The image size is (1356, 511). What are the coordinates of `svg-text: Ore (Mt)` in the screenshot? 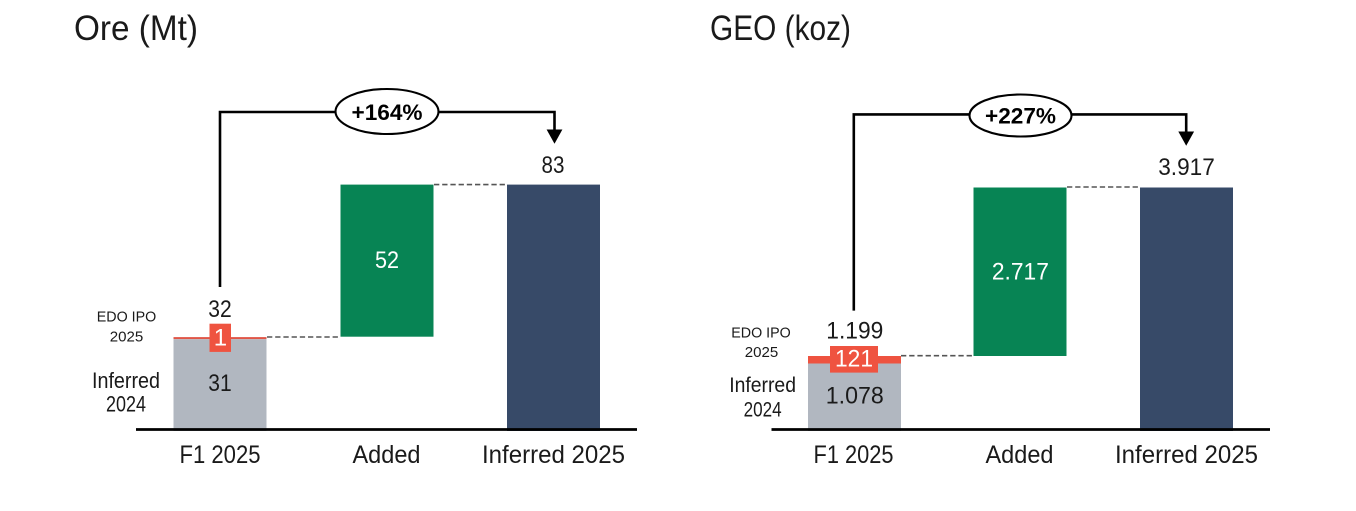 It's located at (136, 28).